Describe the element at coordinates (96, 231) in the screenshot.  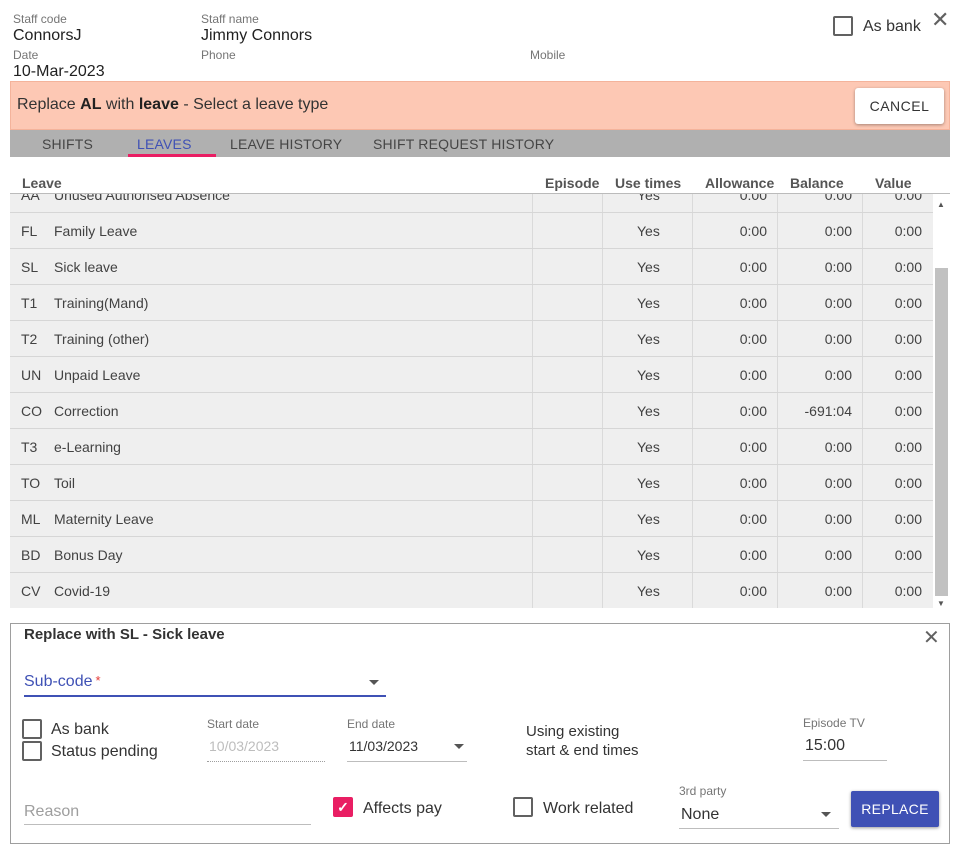
I see `leave-name: Family Leave` at that location.